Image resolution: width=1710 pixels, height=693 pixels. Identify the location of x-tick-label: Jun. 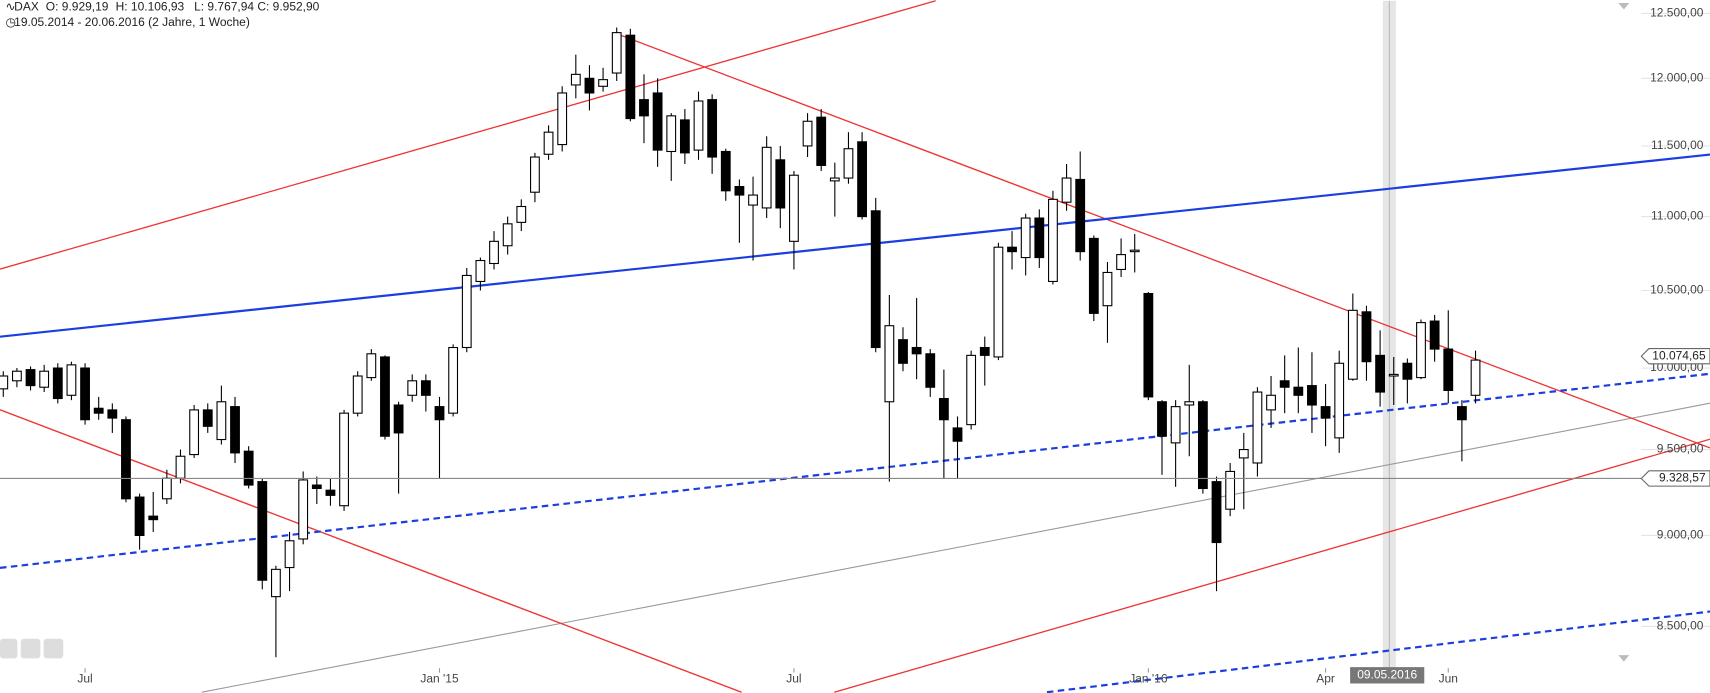
(1448, 678).